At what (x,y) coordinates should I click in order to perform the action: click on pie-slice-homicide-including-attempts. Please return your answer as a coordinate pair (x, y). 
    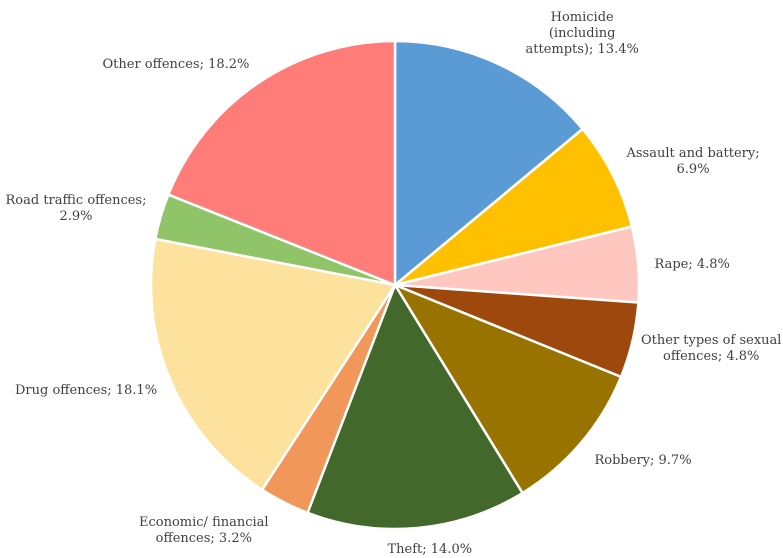
    Looking at the image, I should click on (488, 163).